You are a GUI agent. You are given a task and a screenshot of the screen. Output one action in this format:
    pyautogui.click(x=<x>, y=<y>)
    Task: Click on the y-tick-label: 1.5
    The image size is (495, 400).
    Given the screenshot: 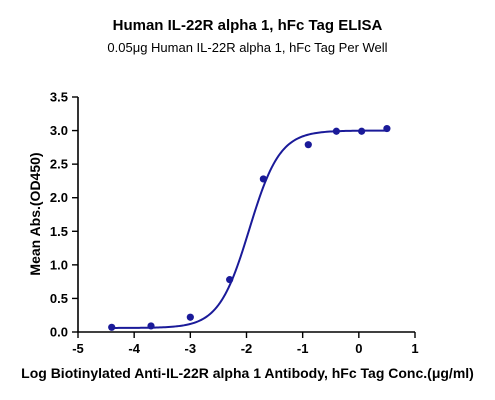 What is the action you would take?
    pyautogui.click(x=59, y=231)
    